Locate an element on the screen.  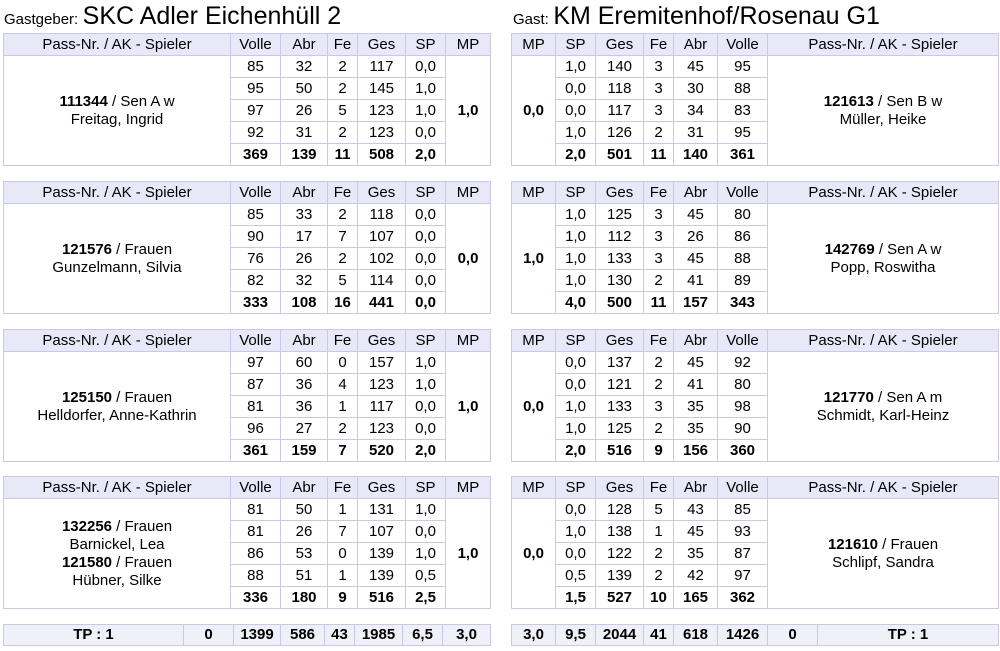
guest-ges-value: 121 is located at coordinates (619, 384).